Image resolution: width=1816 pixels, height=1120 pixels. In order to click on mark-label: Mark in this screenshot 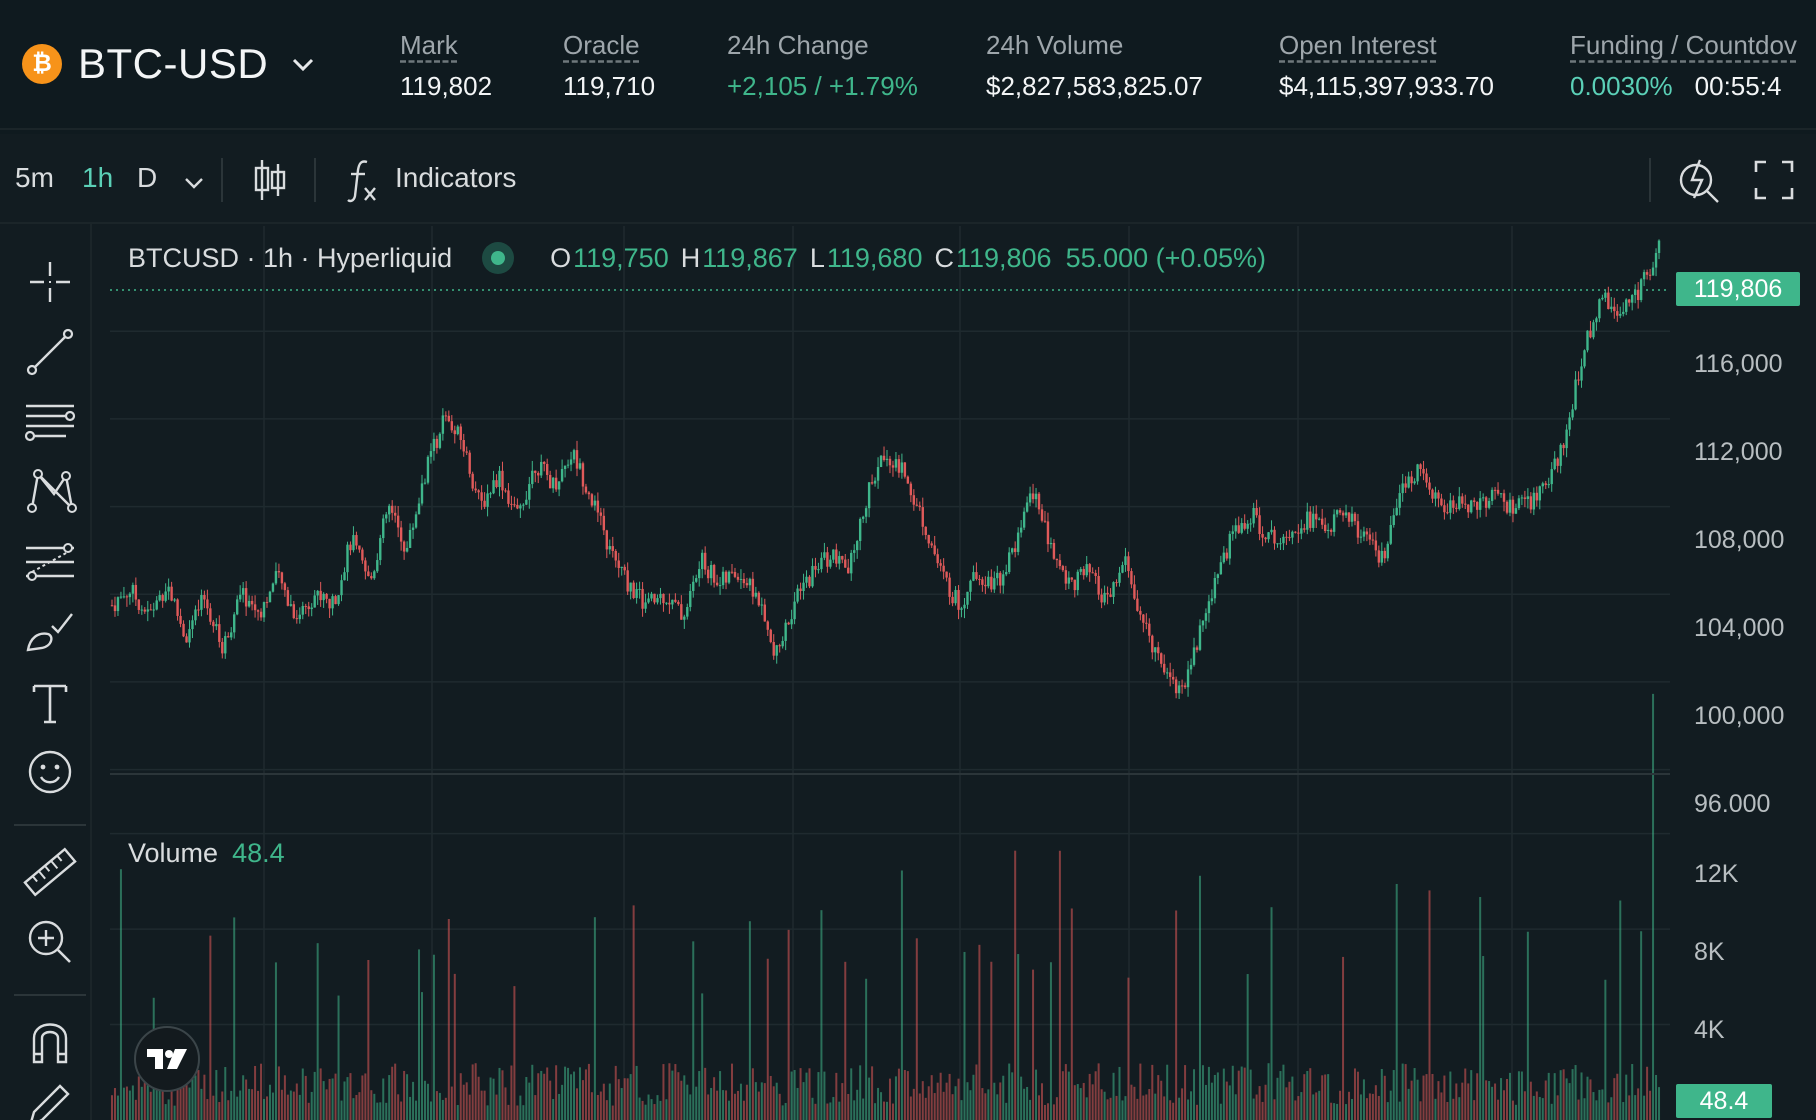, I will do `click(429, 45)`.